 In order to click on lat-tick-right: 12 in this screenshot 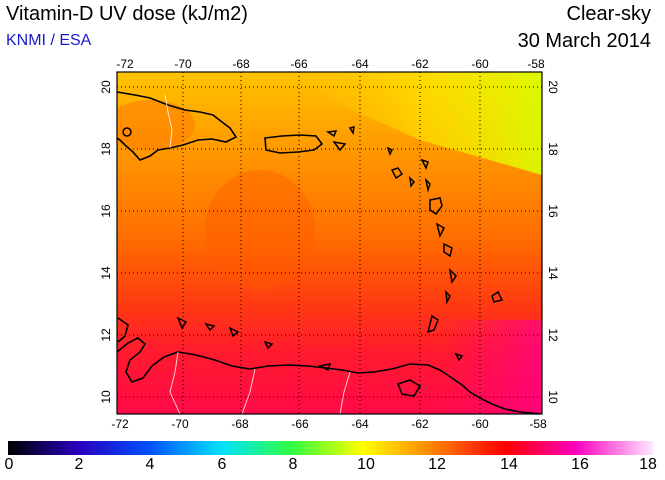, I will do `click(553, 335)`.